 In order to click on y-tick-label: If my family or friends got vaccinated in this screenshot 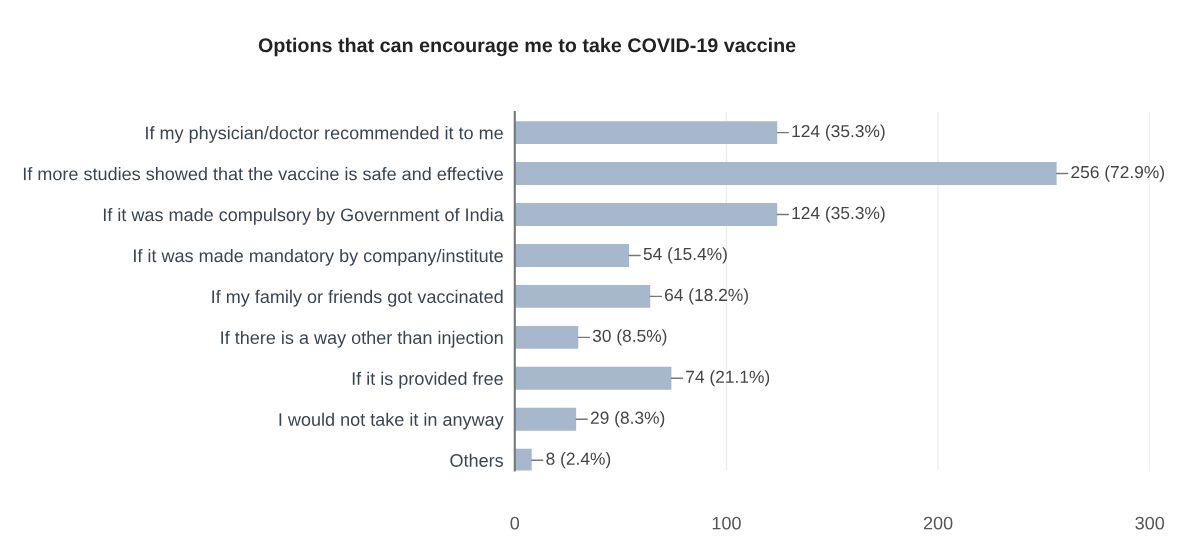, I will do `click(357, 298)`.